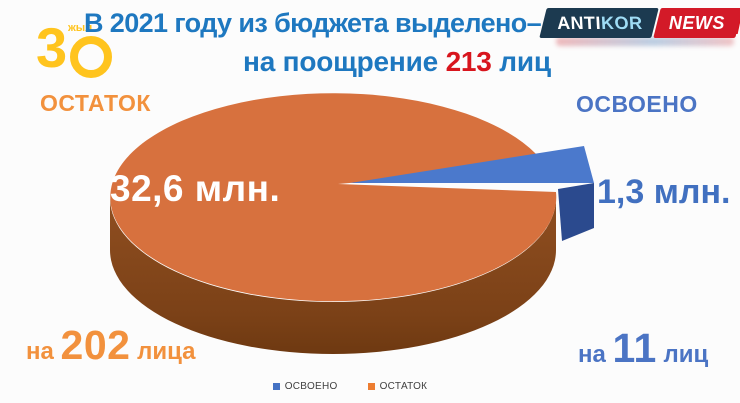 This screenshot has height=403, width=740. I want to click on antikor-news-badge: ANTIKOR NEWS, so click(639, 23).